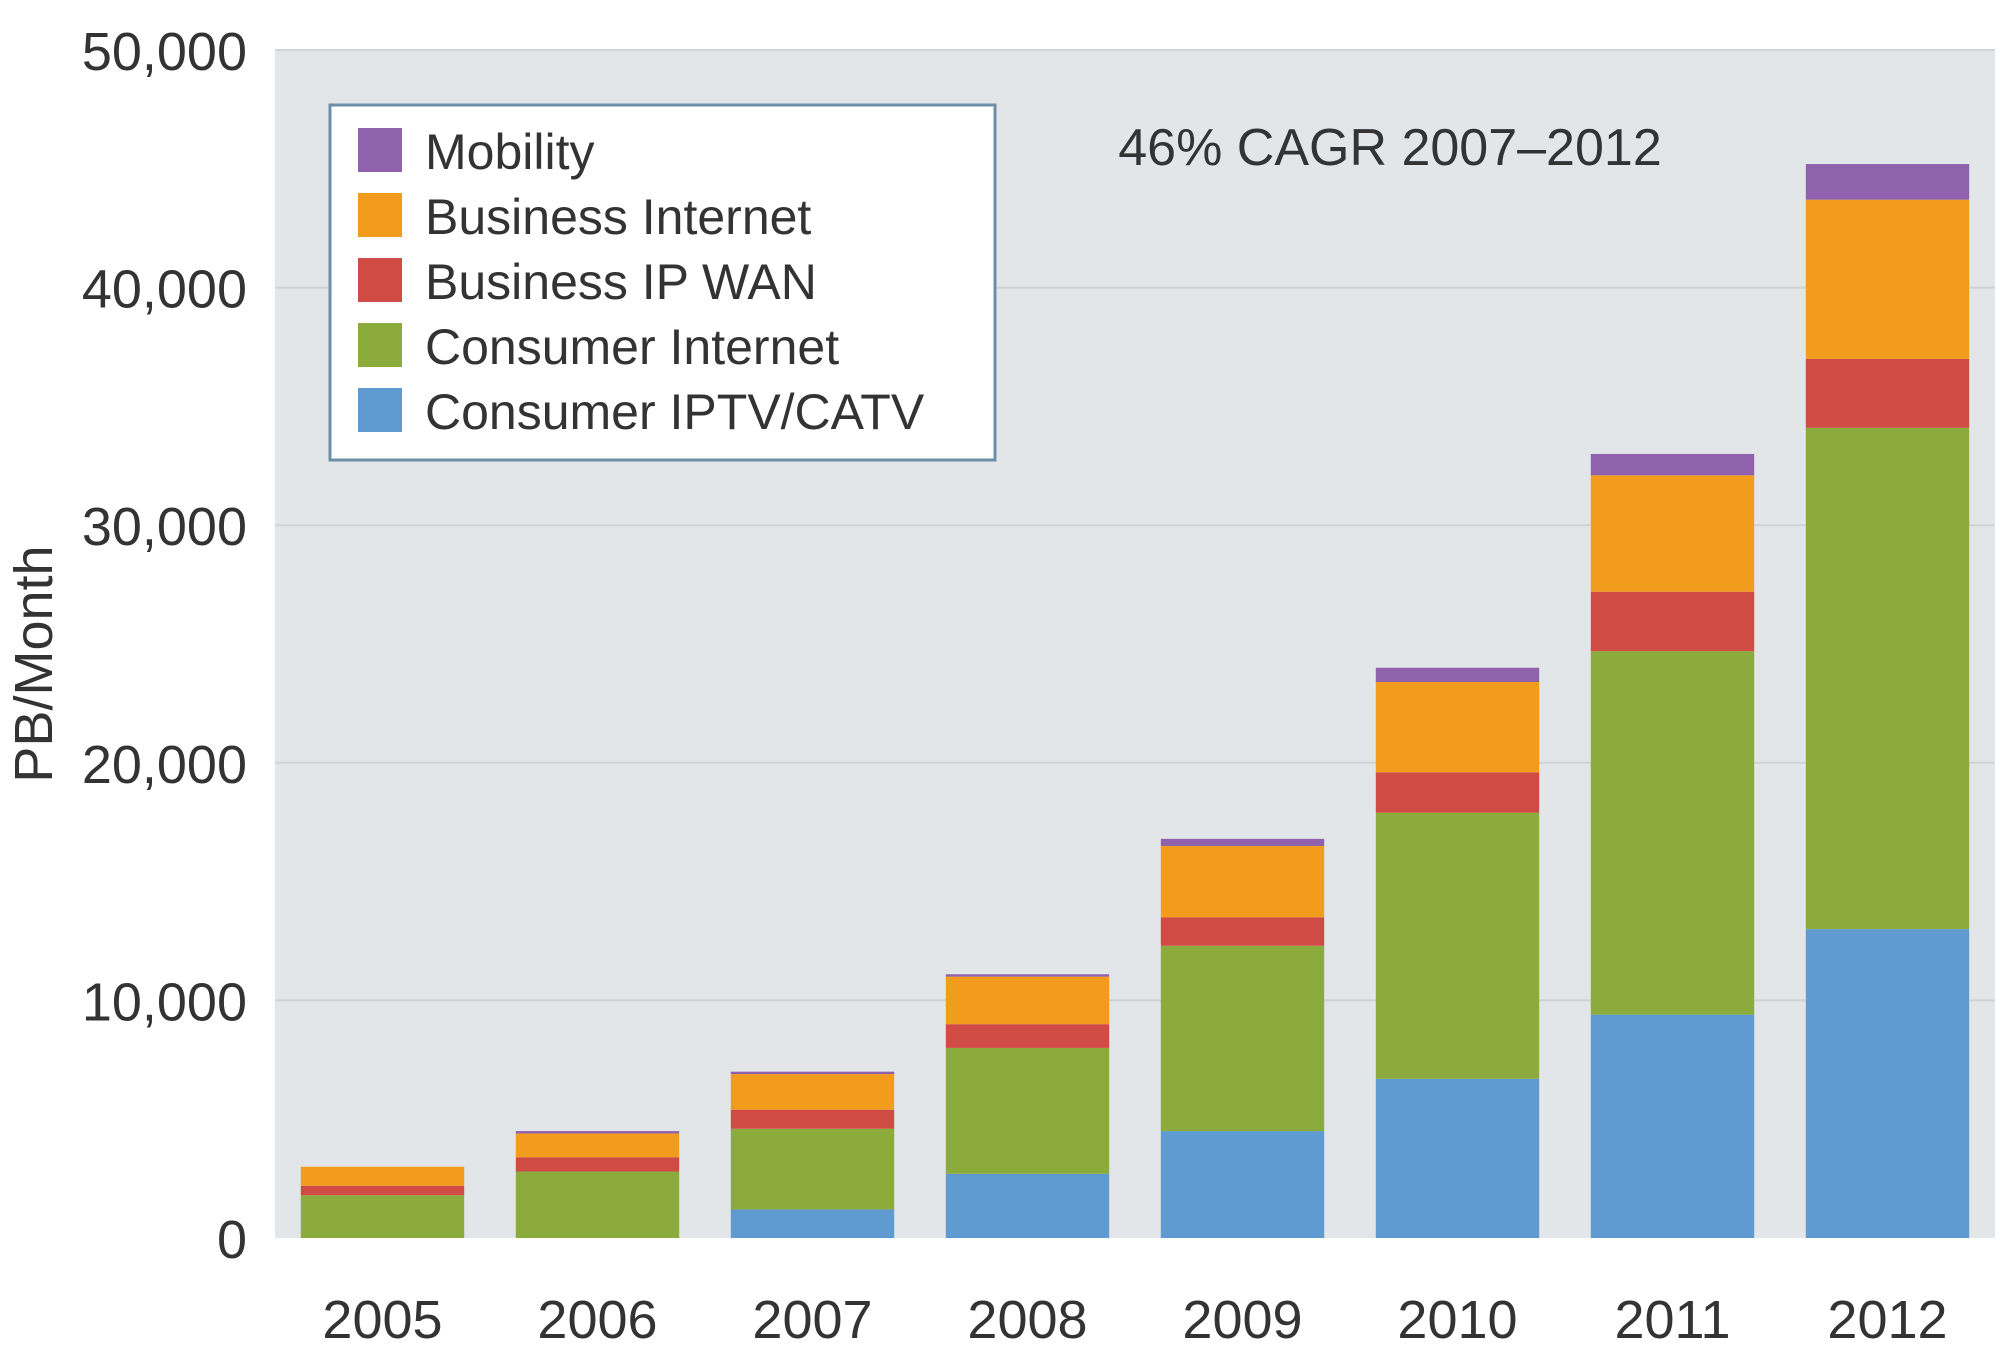  I want to click on bar-segment-business-ip-wan-2008, so click(1027, 1036).